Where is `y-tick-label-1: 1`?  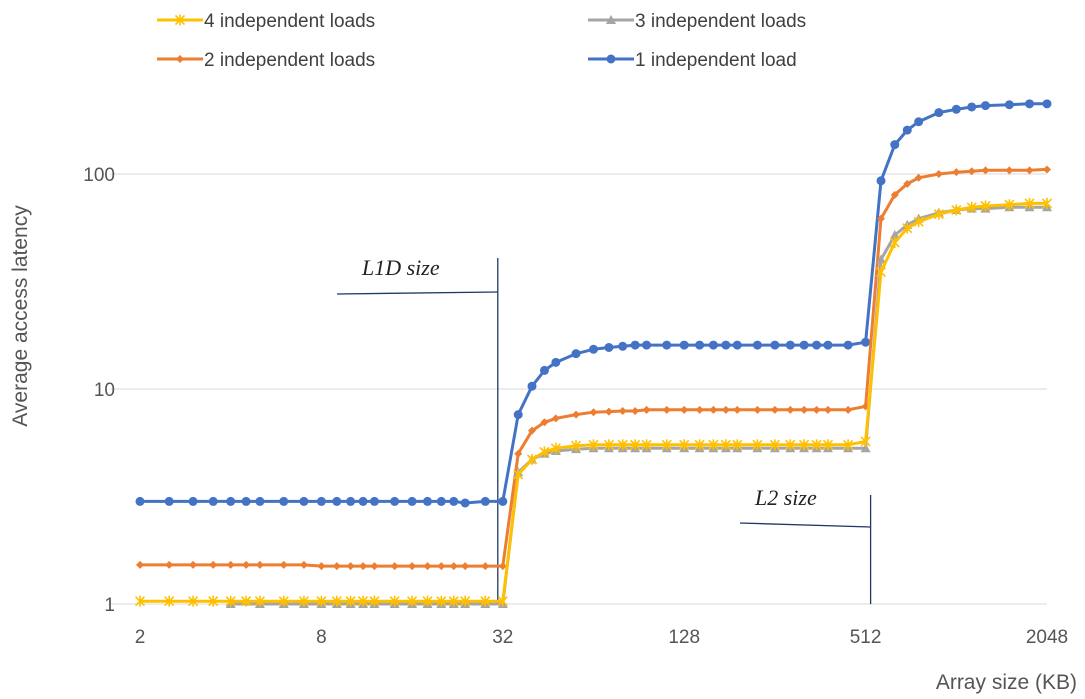 y-tick-label-1: 1 is located at coordinates (109, 605).